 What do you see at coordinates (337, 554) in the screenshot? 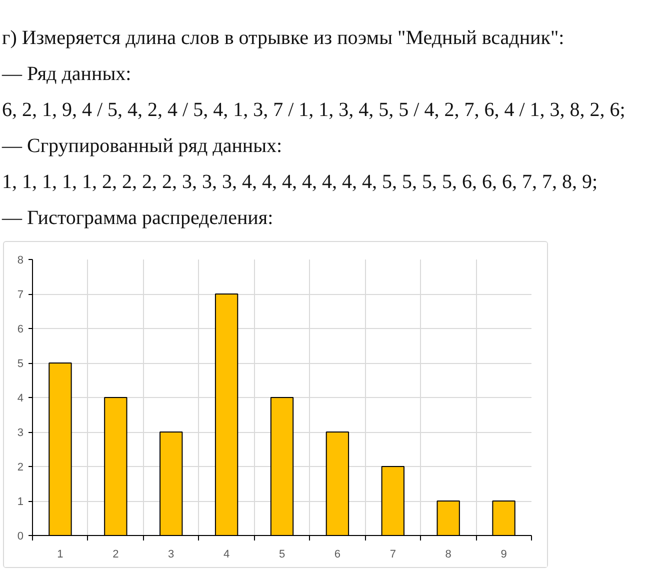
I see `x-tick-label: 6` at bounding box center [337, 554].